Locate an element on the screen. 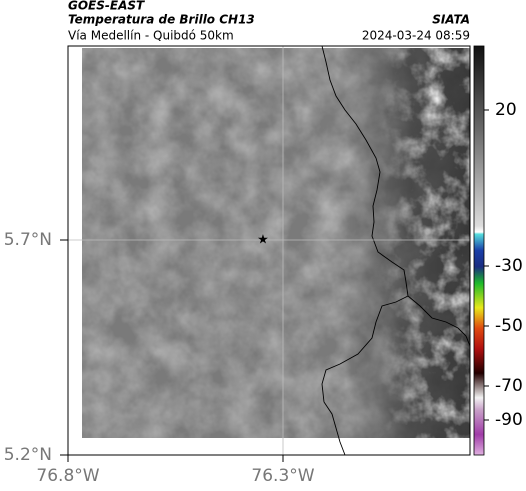 The height and width of the screenshot is (491, 526). region: Vía Medellín - Quibdó 50km is located at coordinates (151, 36).